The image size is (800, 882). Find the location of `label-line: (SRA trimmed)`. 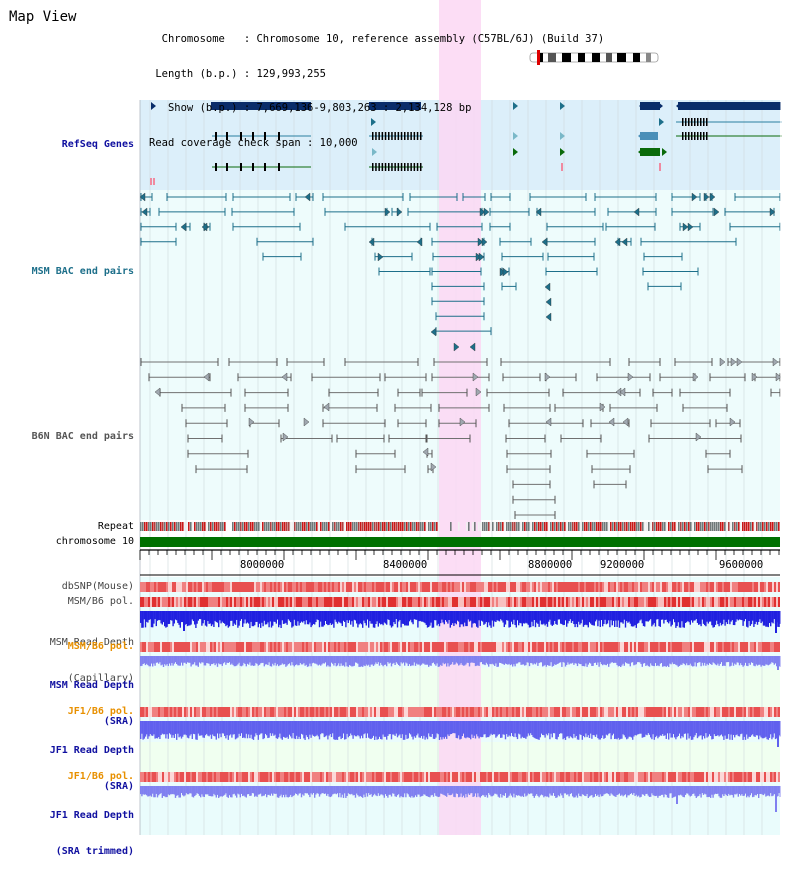

label-line: (SRA trimmed) is located at coordinates (94, 851).